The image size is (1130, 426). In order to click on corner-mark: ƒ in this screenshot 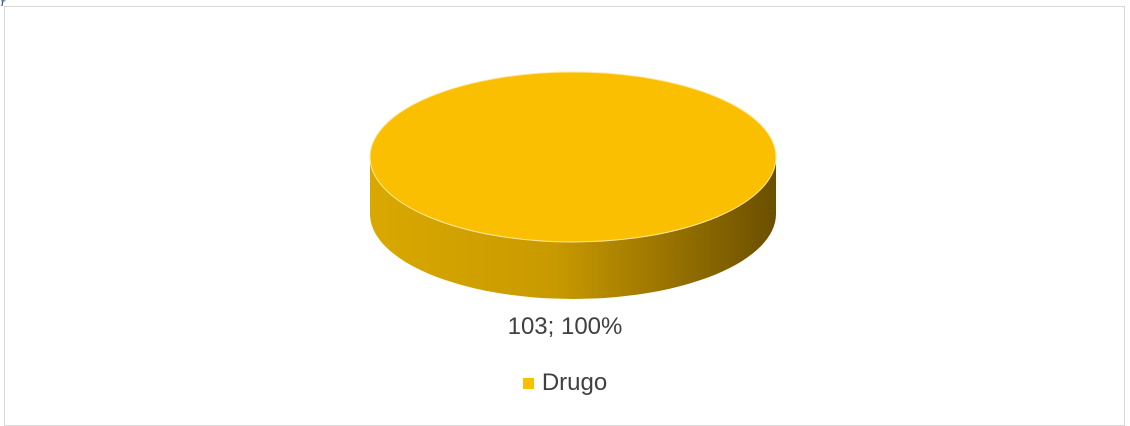, I will do `click(15, 3)`.